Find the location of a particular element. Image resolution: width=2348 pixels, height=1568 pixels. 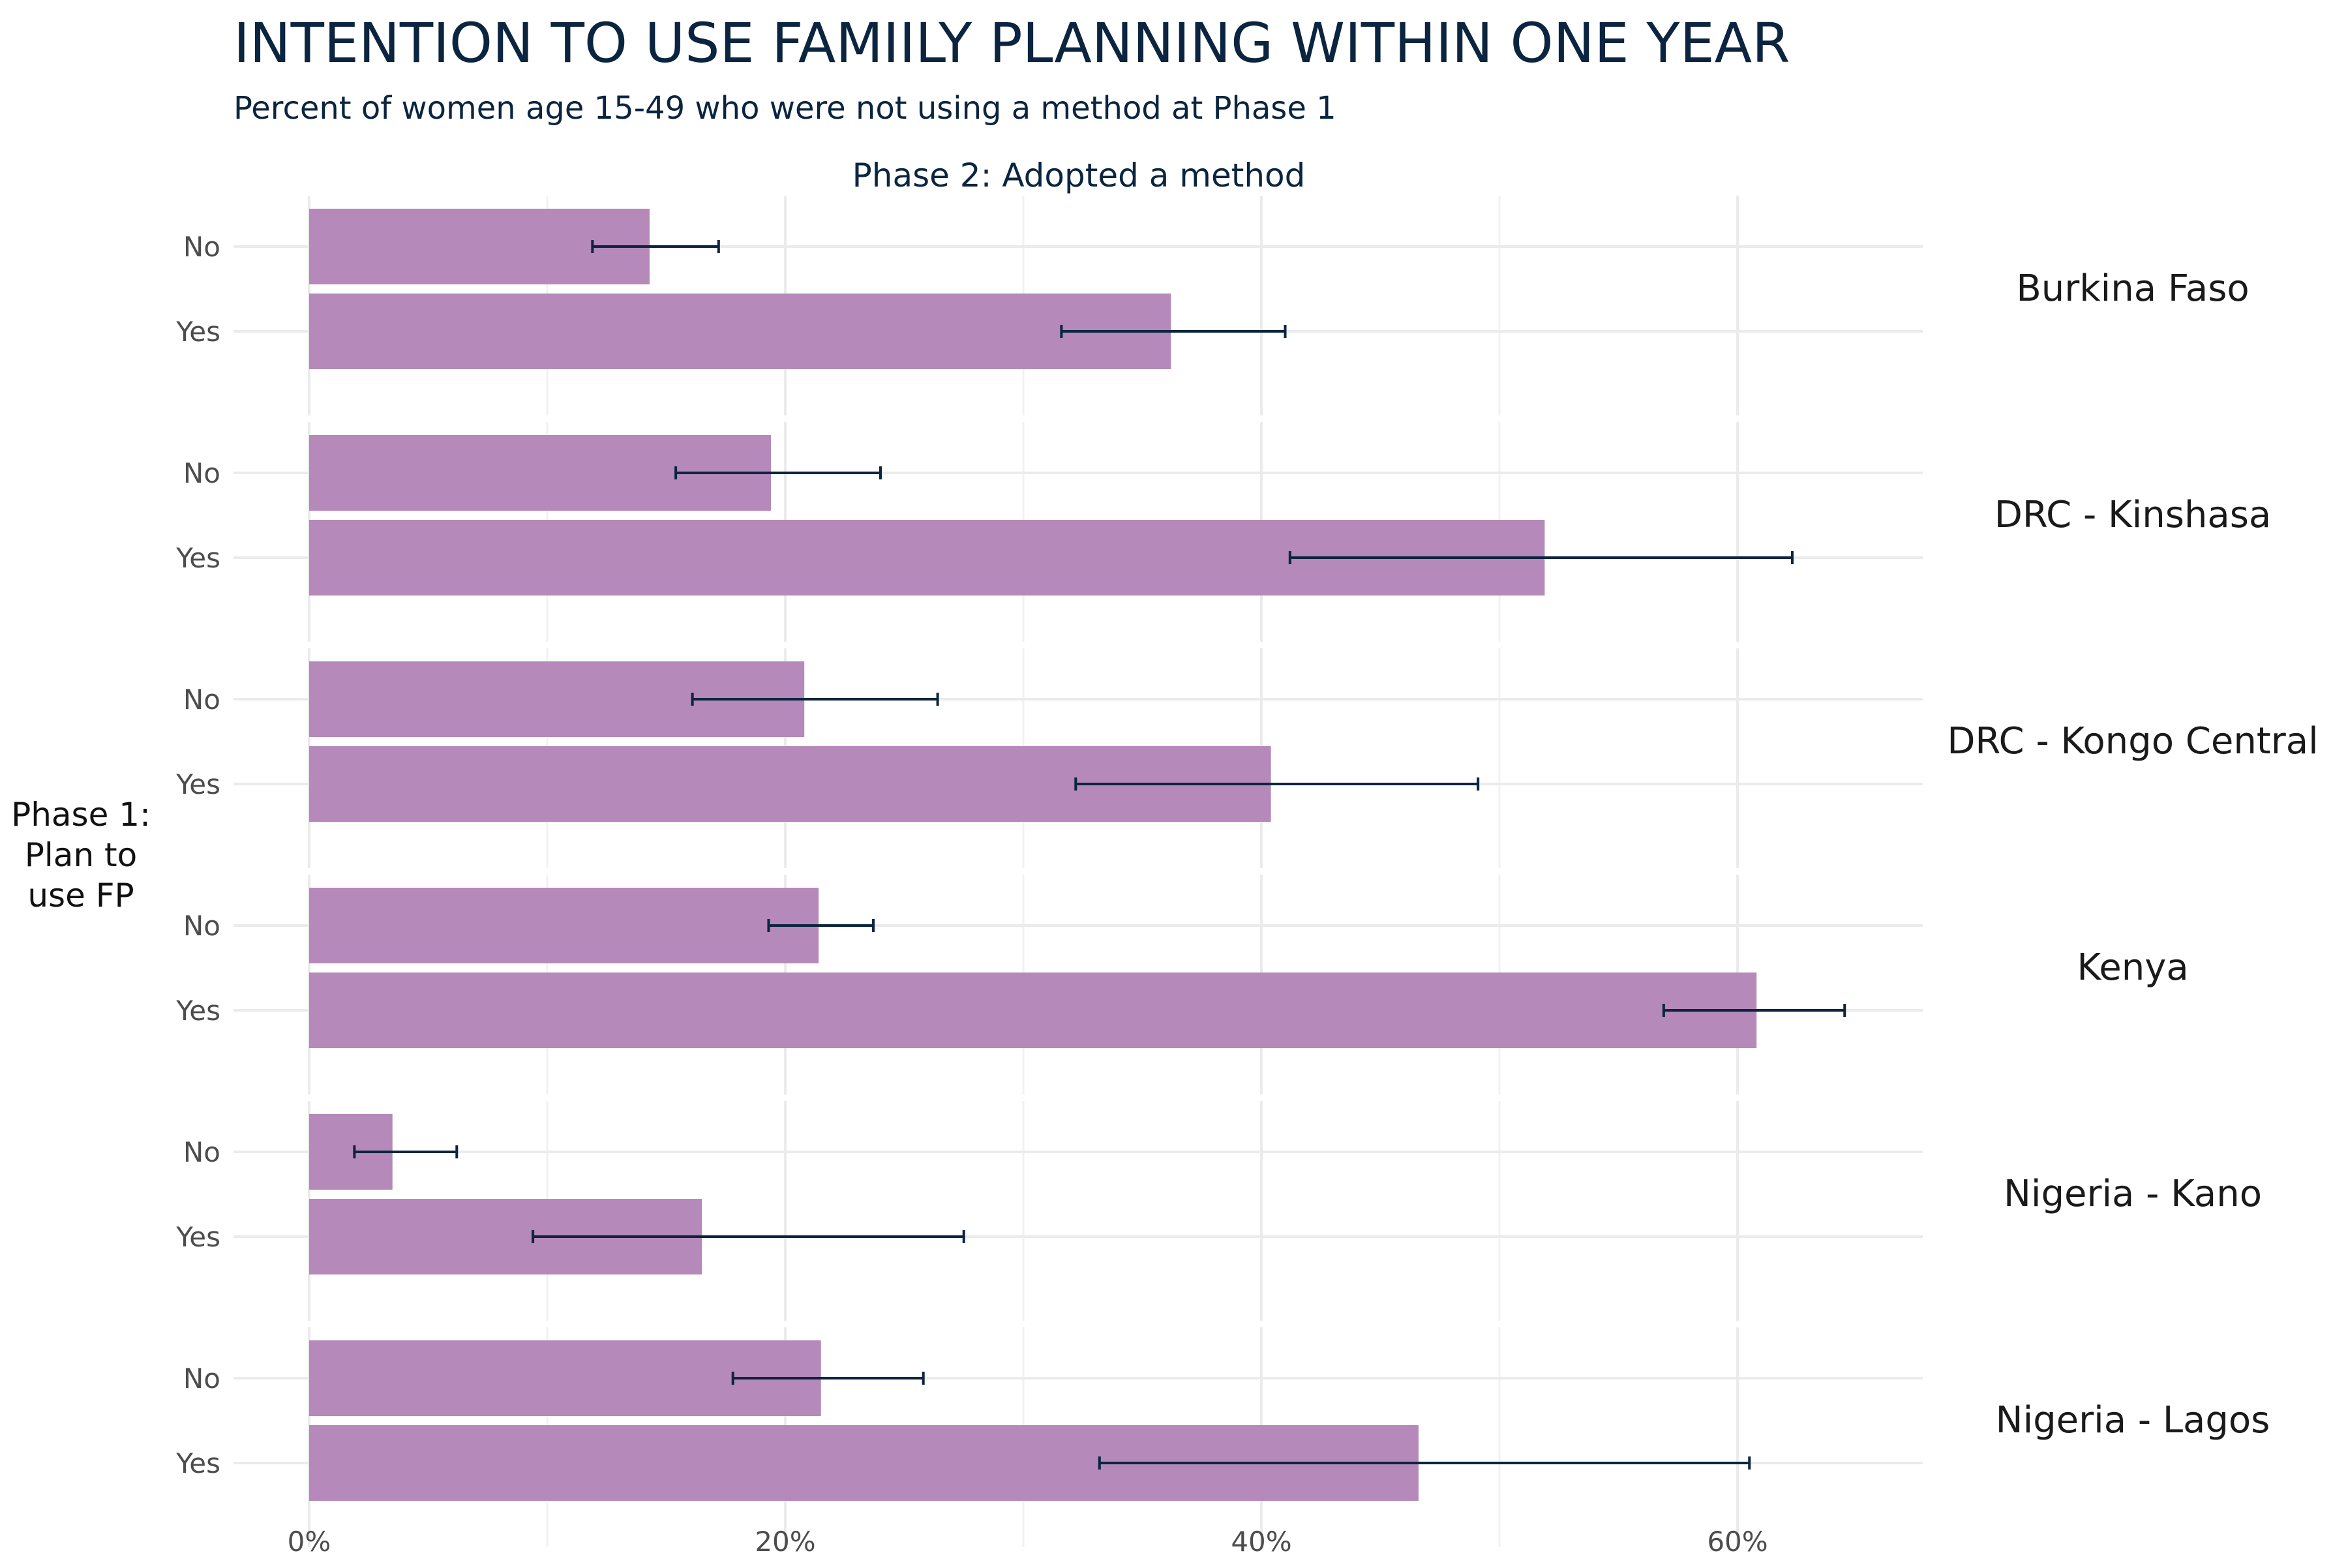

facet-strip-label: DRC - Kinshasa is located at coordinates (2133, 515).